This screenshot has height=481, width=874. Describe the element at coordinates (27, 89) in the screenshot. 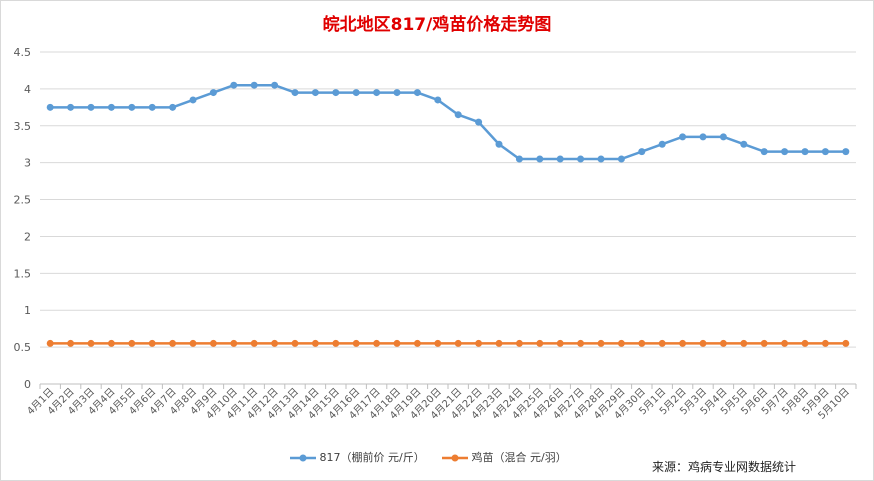

I see `y-tick-label: 4` at that location.